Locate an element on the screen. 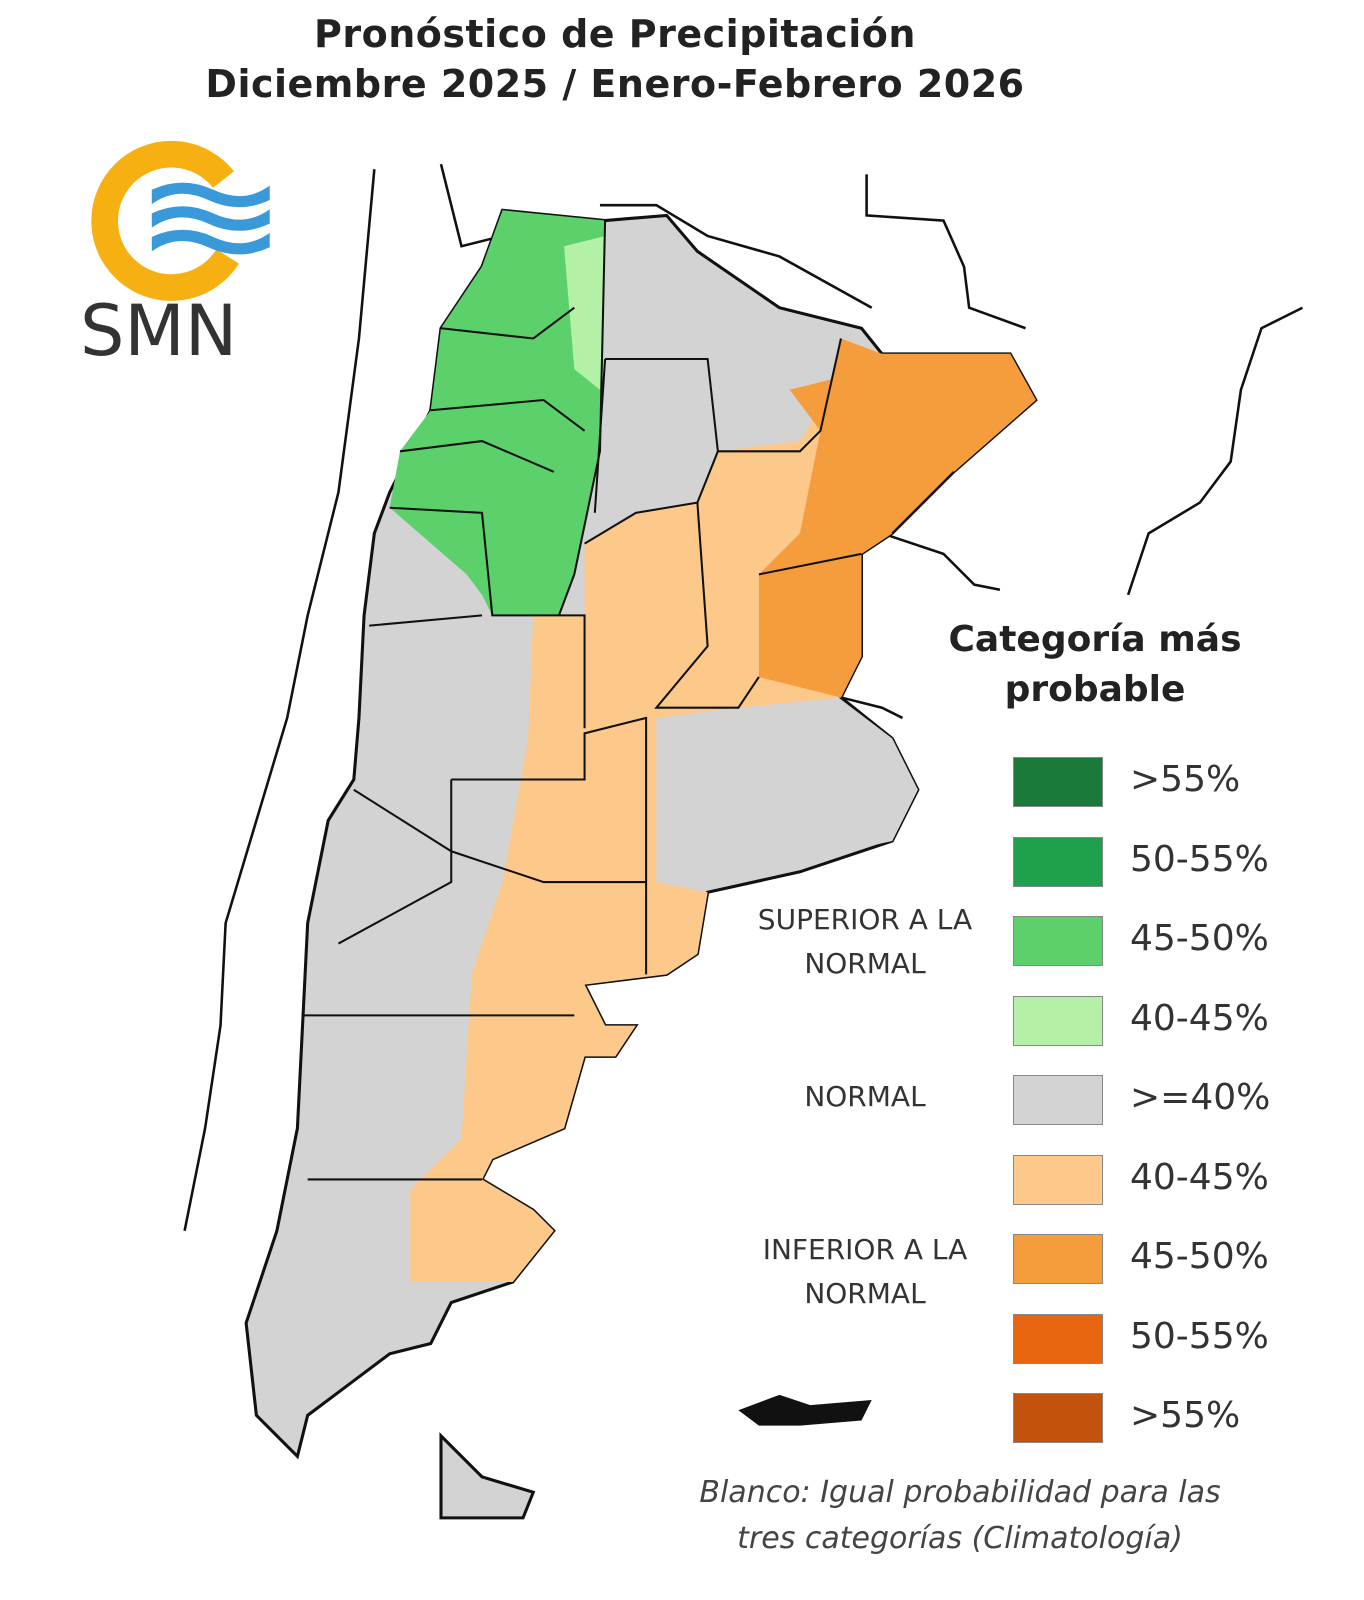  logo-text: SMN is located at coordinates (159, 331).